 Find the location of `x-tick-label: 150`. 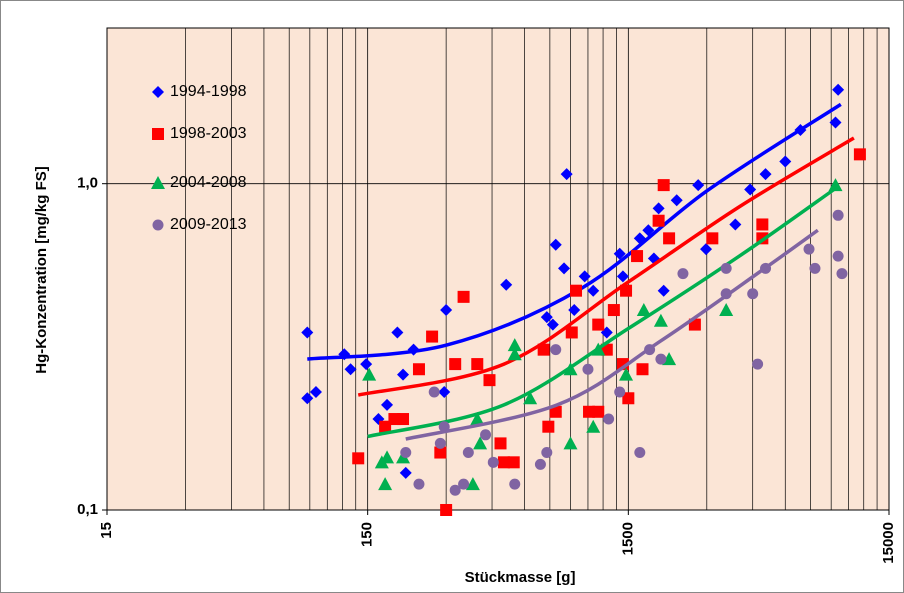

x-tick-label: 150 is located at coordinates (367, 534).